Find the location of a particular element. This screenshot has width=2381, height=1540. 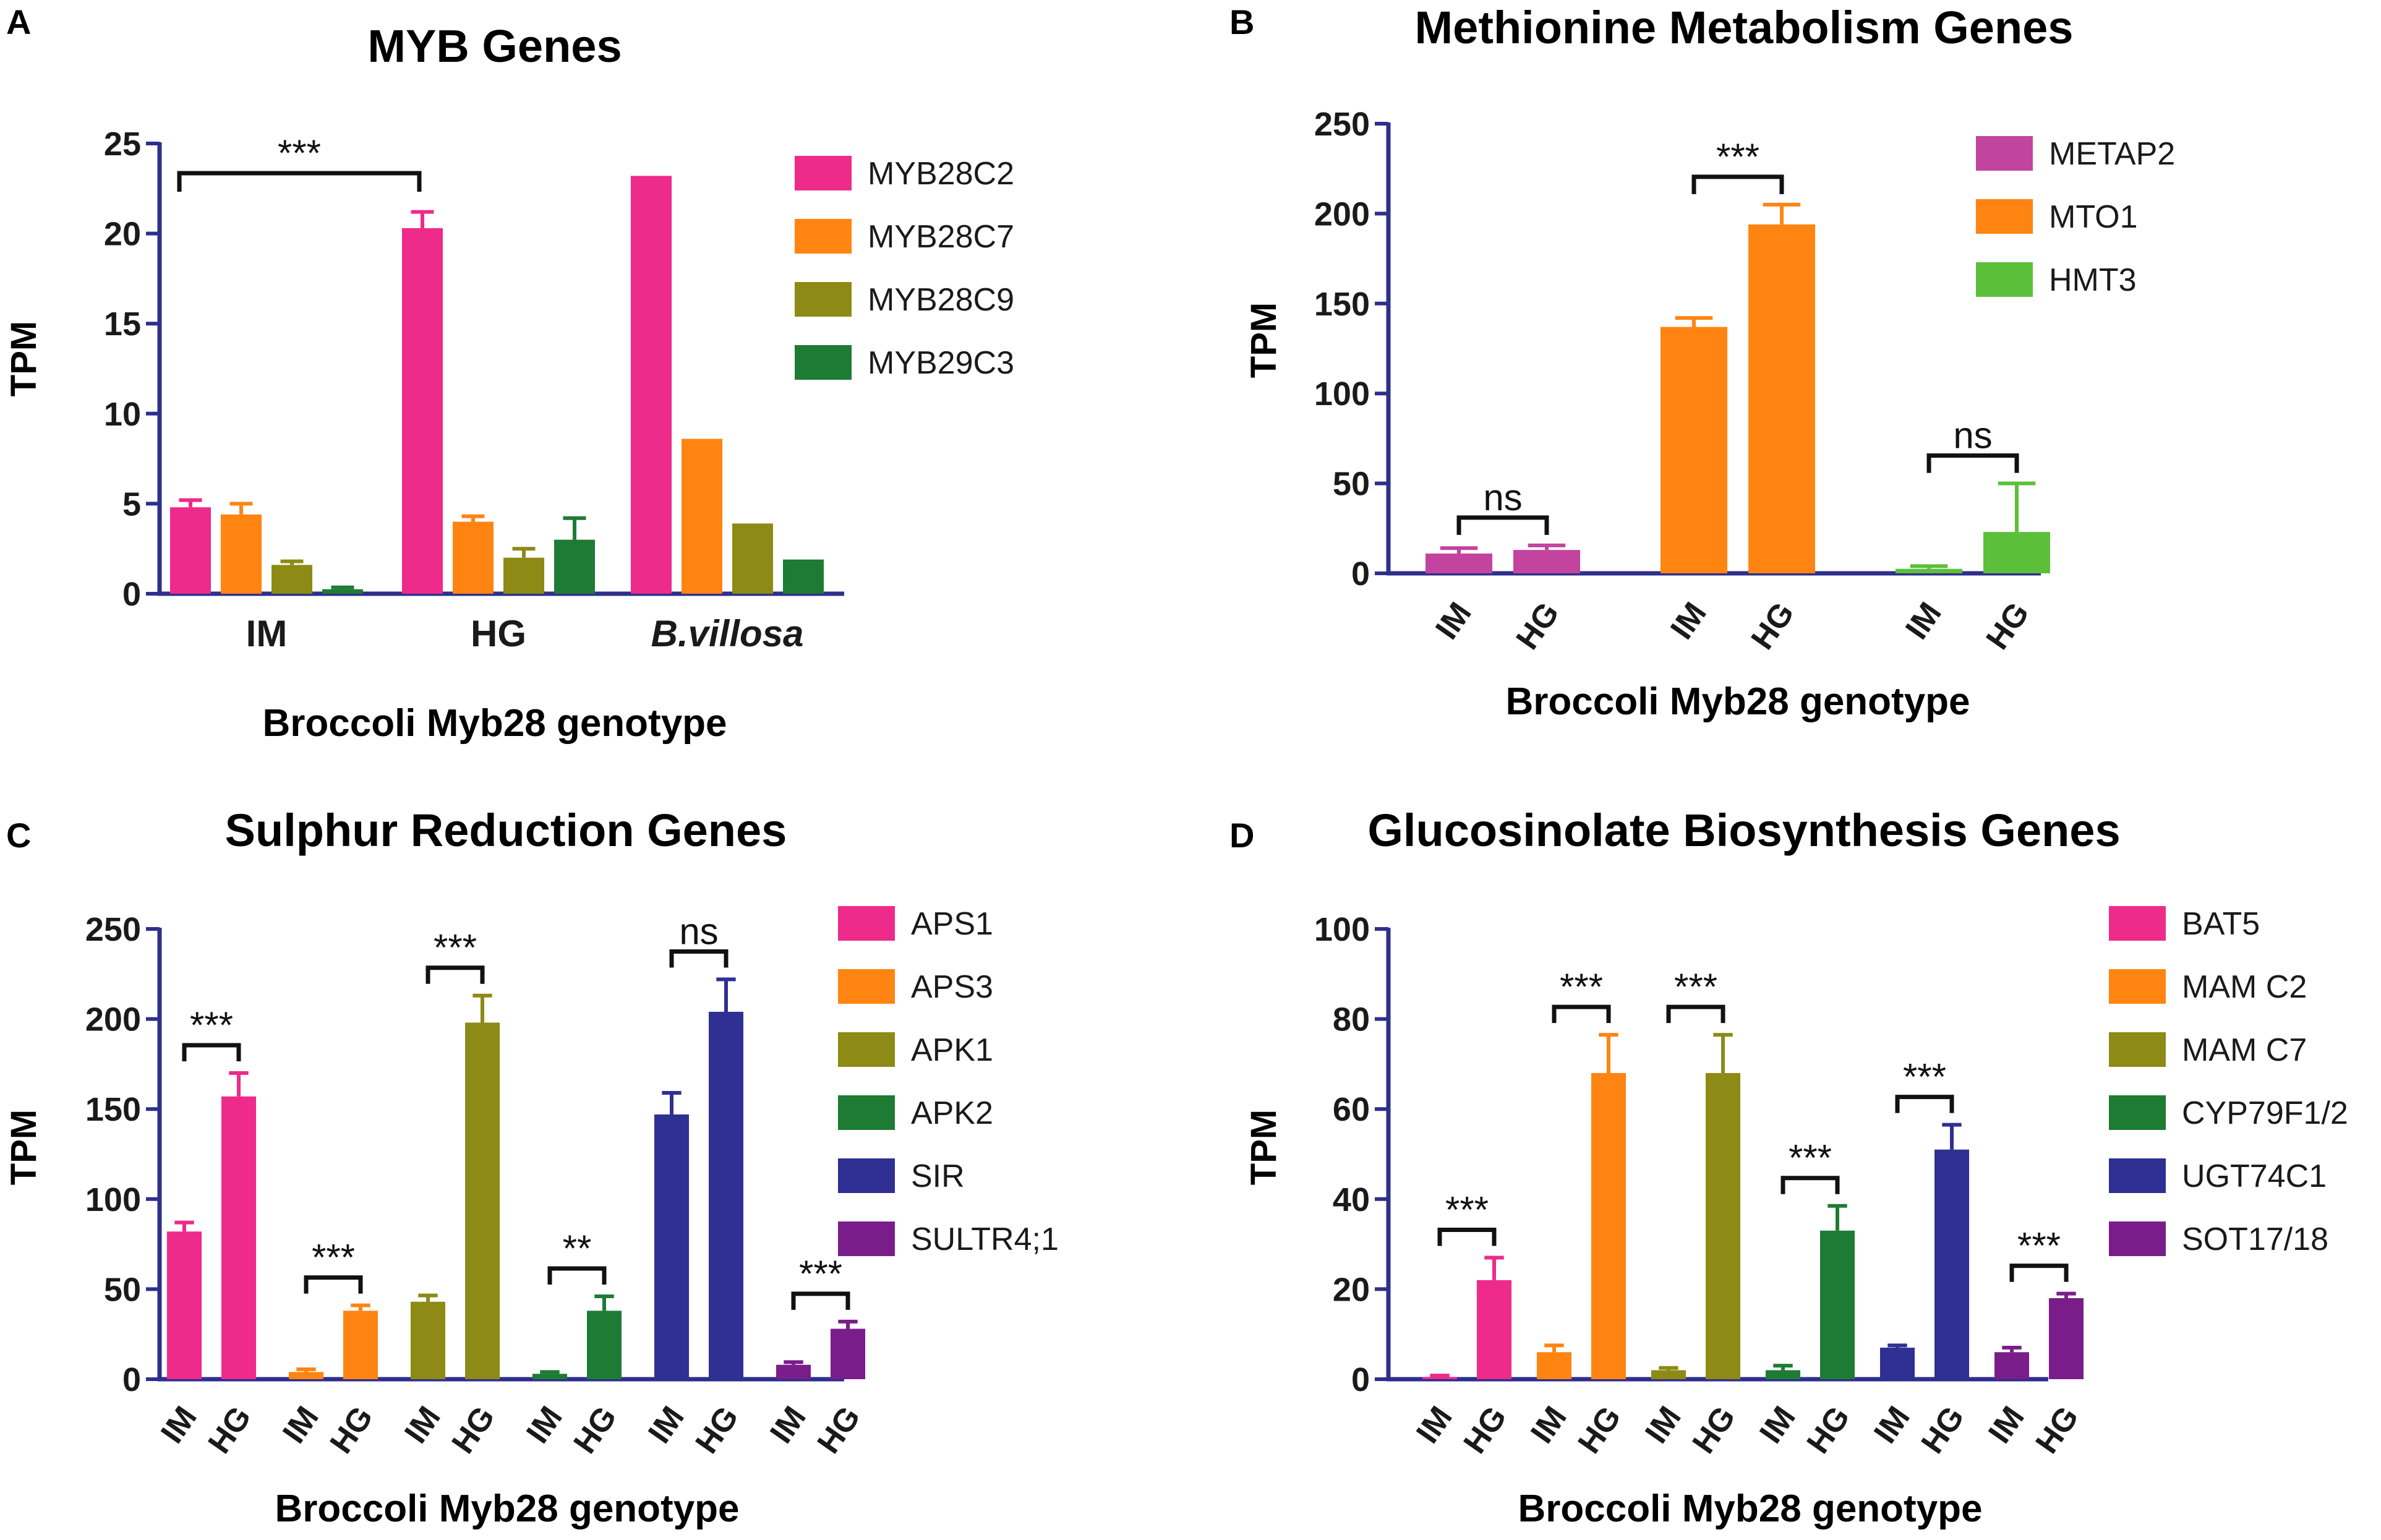

panel-c-y-tick-label: 100 is located at coordinates (113, 1199).